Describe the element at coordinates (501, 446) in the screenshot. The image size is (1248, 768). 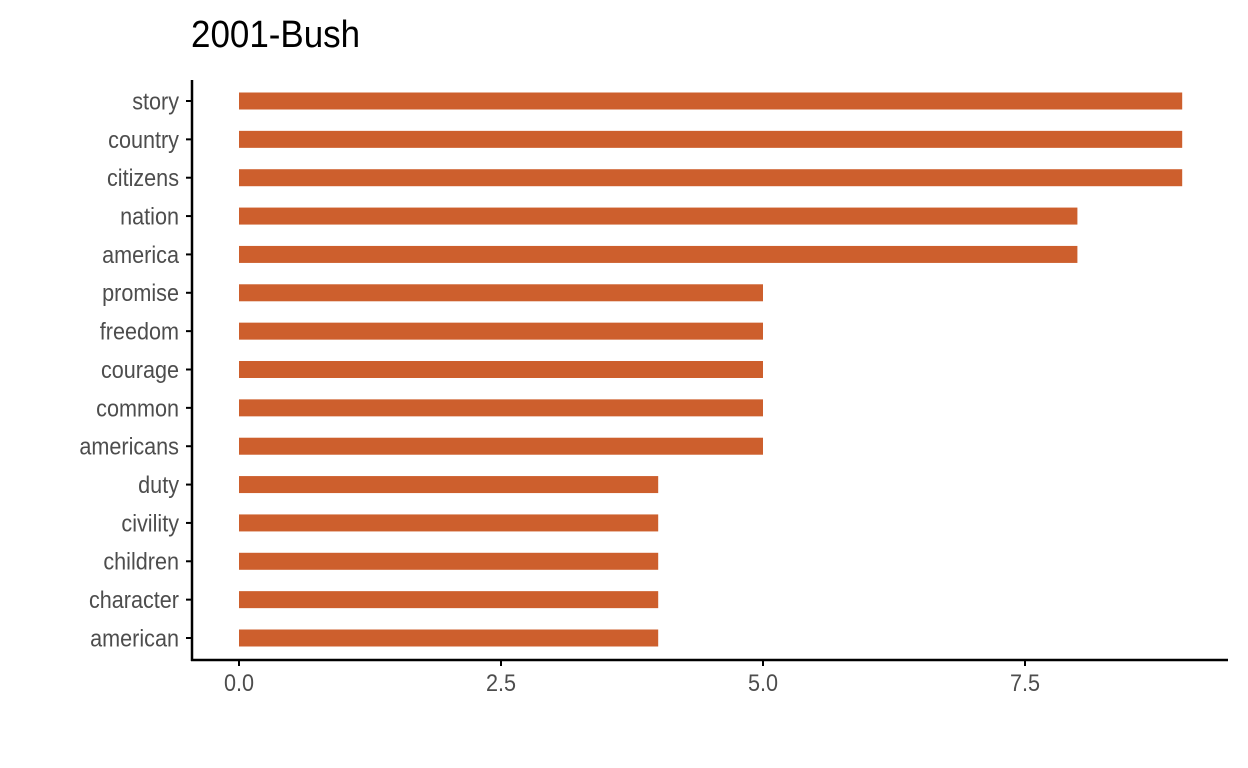
I see `bar-americans` at that location.